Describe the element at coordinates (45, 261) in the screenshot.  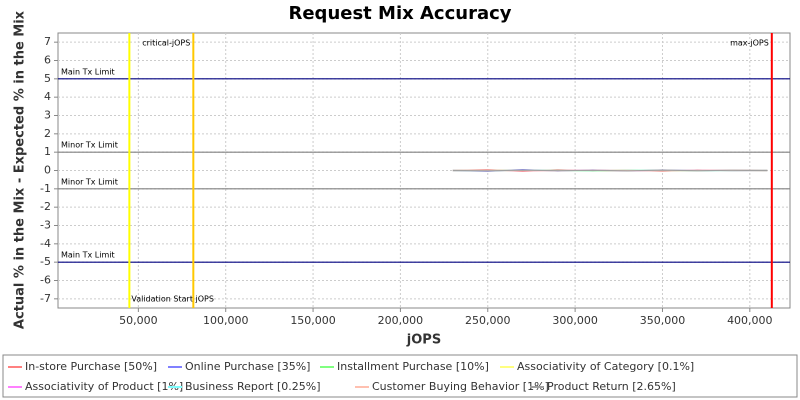
I see `y-tick-label: -5` at that location.